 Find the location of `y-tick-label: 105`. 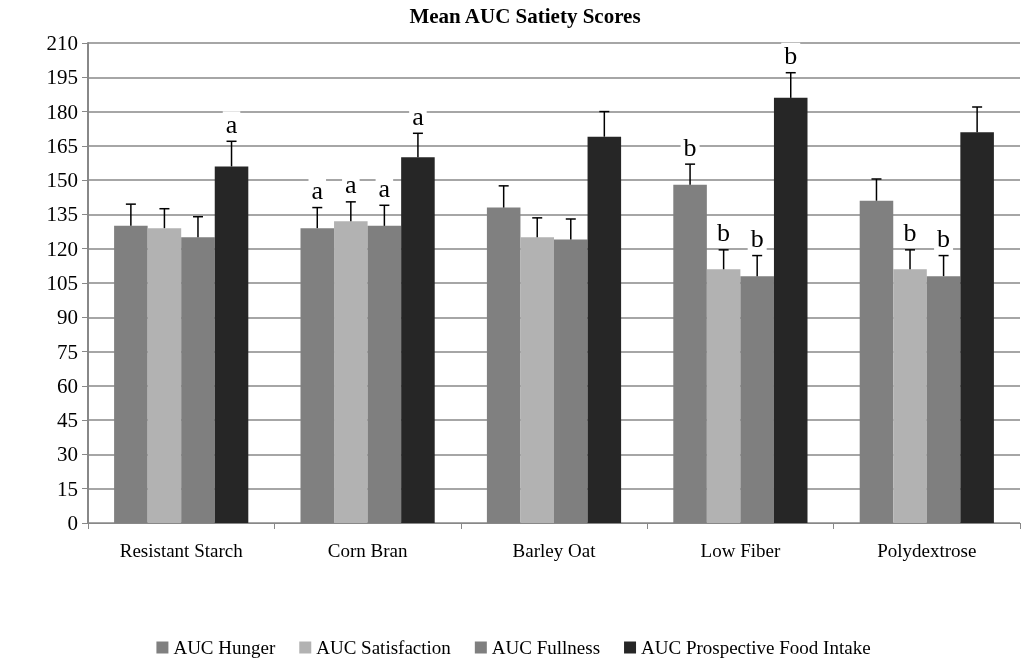

y-tick-label: 105 is located at coordinates (62, 283).